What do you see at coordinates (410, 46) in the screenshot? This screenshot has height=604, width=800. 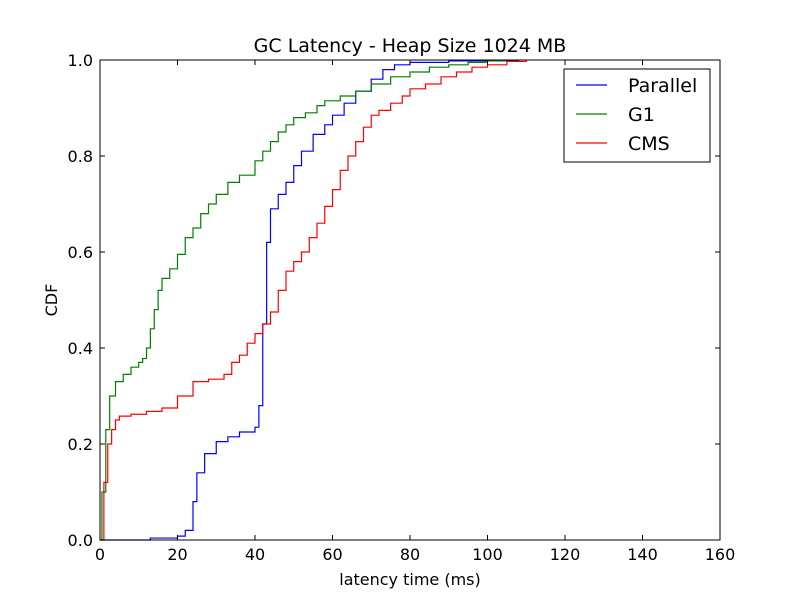 I see `chart-title: GC Latency - Heap Size 1024 MB` at bounding box center [410, 46].